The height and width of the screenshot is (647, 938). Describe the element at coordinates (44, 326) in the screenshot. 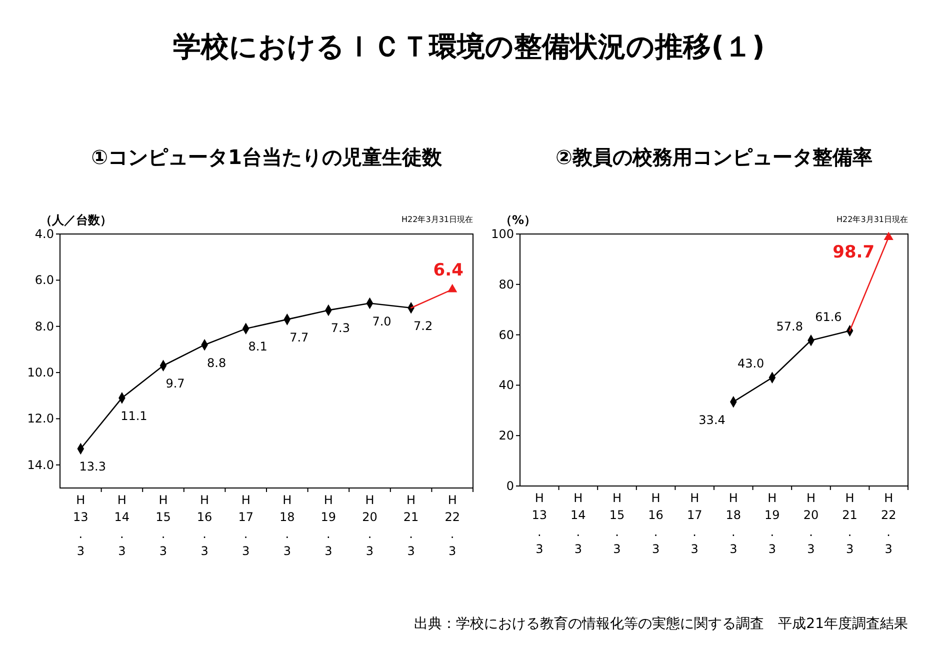

I see `y-tick-label: 8.0` at that location.